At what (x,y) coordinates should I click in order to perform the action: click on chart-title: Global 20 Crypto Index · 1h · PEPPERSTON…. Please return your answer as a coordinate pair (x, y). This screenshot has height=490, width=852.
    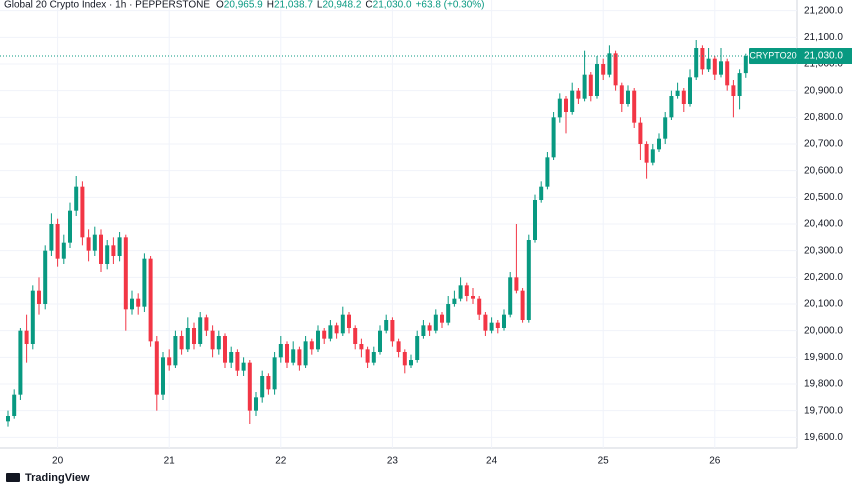
    Looking at the image, I should click on (107, 5).